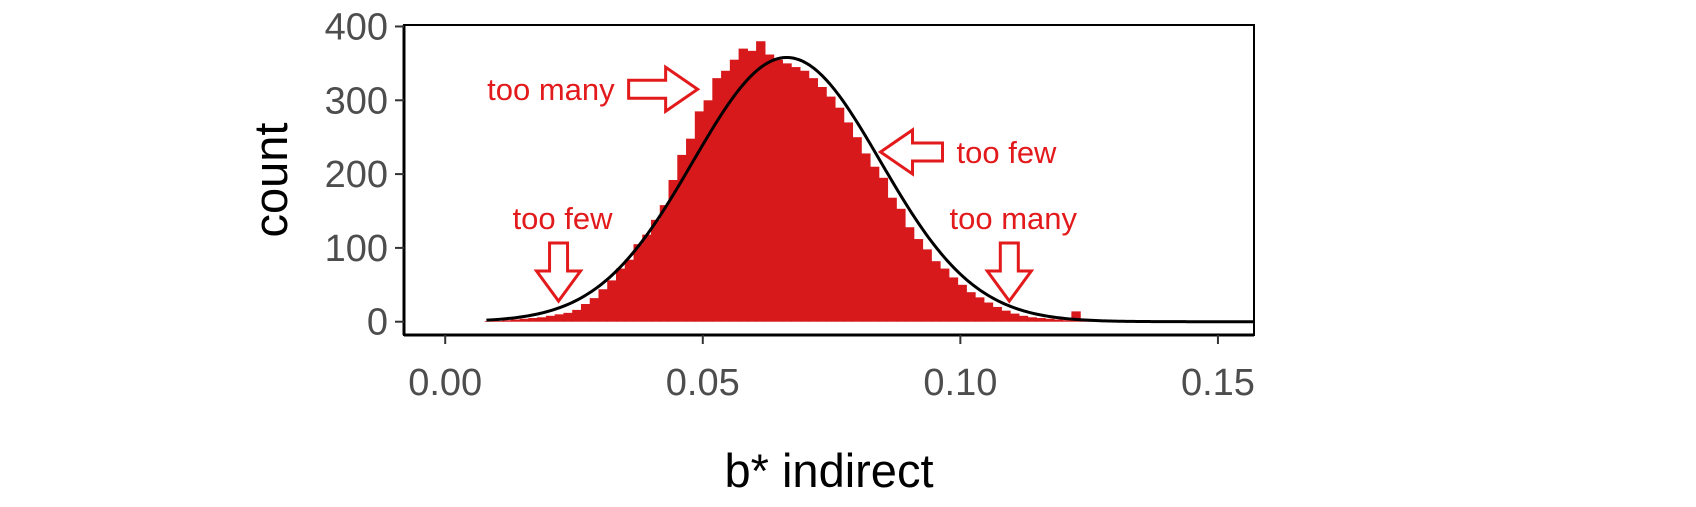 The image size is (1696, 507). What do you see at coordinates (356, 249) in the screenshot?
I see `y-tick-label: 100` at bounding box center [356, 249].